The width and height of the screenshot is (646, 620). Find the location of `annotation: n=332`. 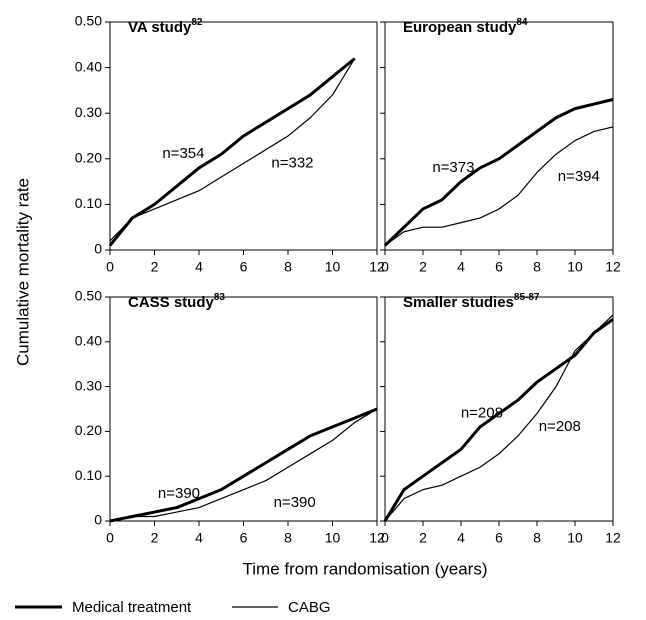

annotation: n=332 is located at coordinates (292, 162).